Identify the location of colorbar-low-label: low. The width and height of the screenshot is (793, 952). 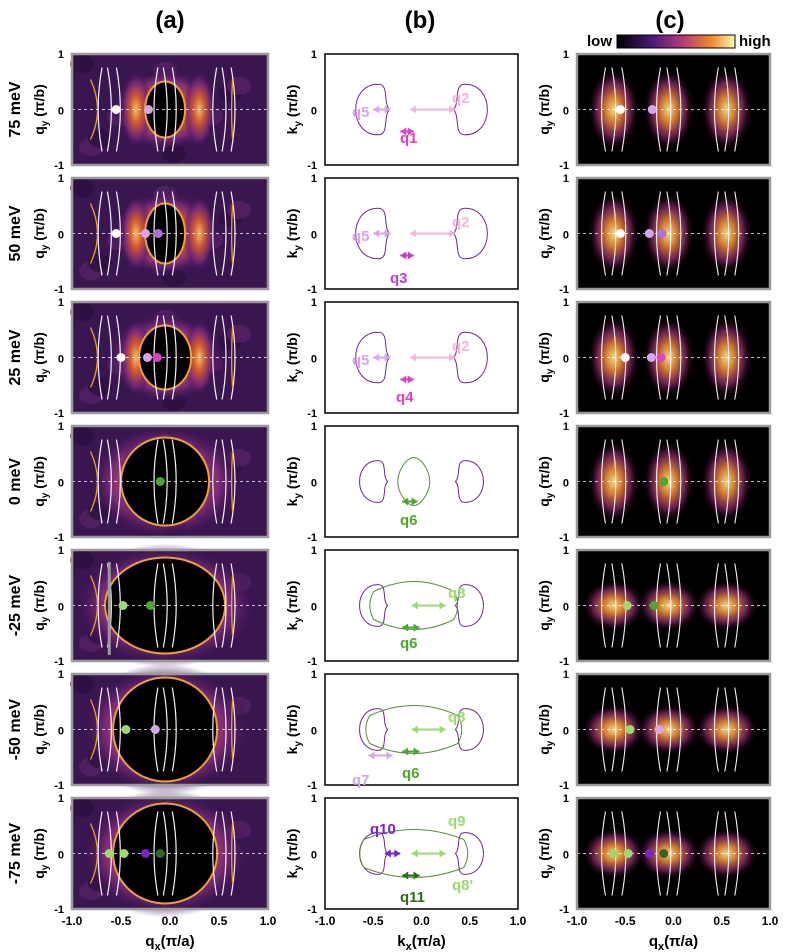
(599, 41).